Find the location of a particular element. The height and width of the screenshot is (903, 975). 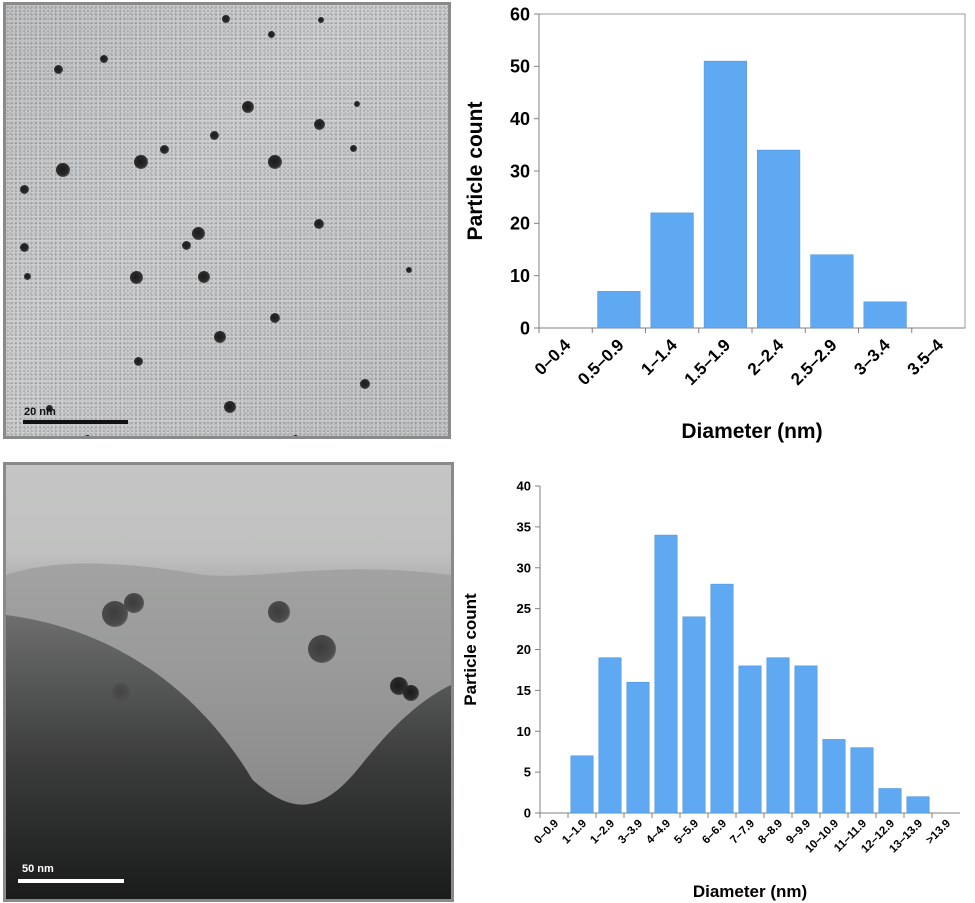

bottom-chart-x-tick-label: 3–3.9 is located at coordinates (630, 832).